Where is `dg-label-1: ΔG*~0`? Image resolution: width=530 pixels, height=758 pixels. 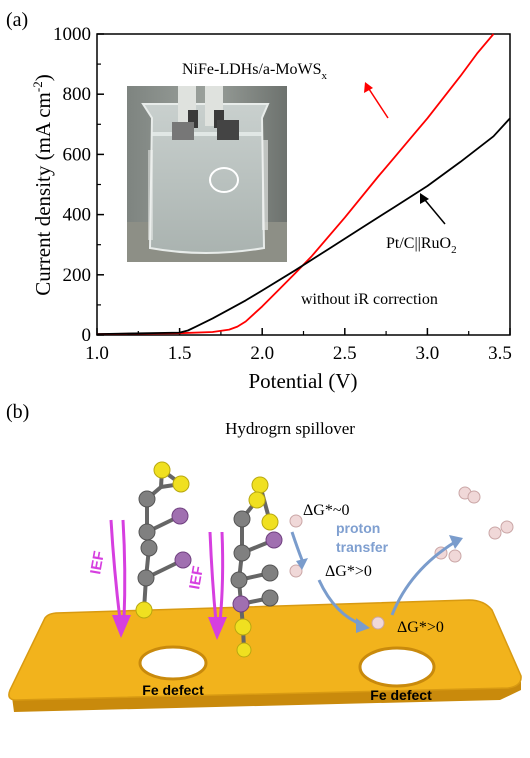 dg-label-1: ΔG*~0 is located at coordinates (326, 510).